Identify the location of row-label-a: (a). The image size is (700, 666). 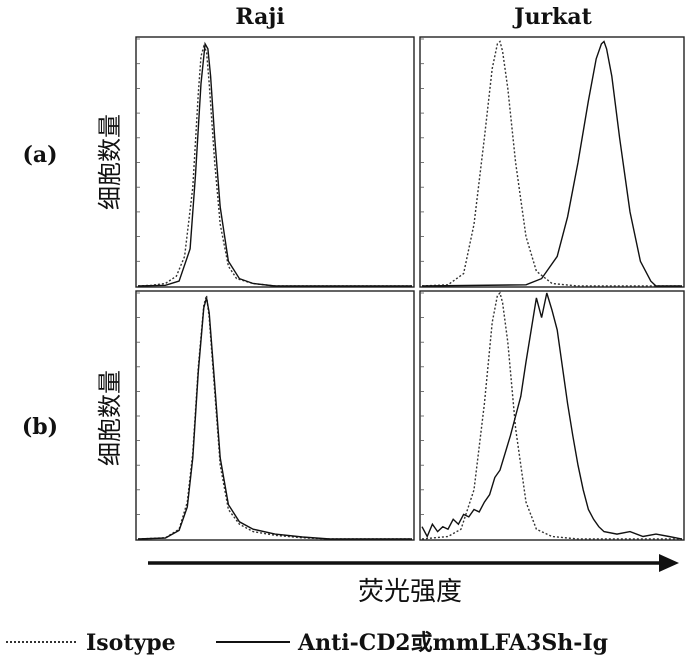
(39, 155).